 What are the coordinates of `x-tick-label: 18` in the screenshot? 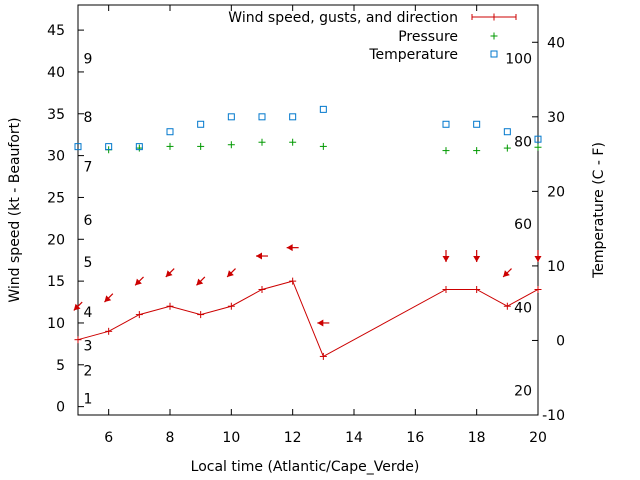 It's located at (477, 438).